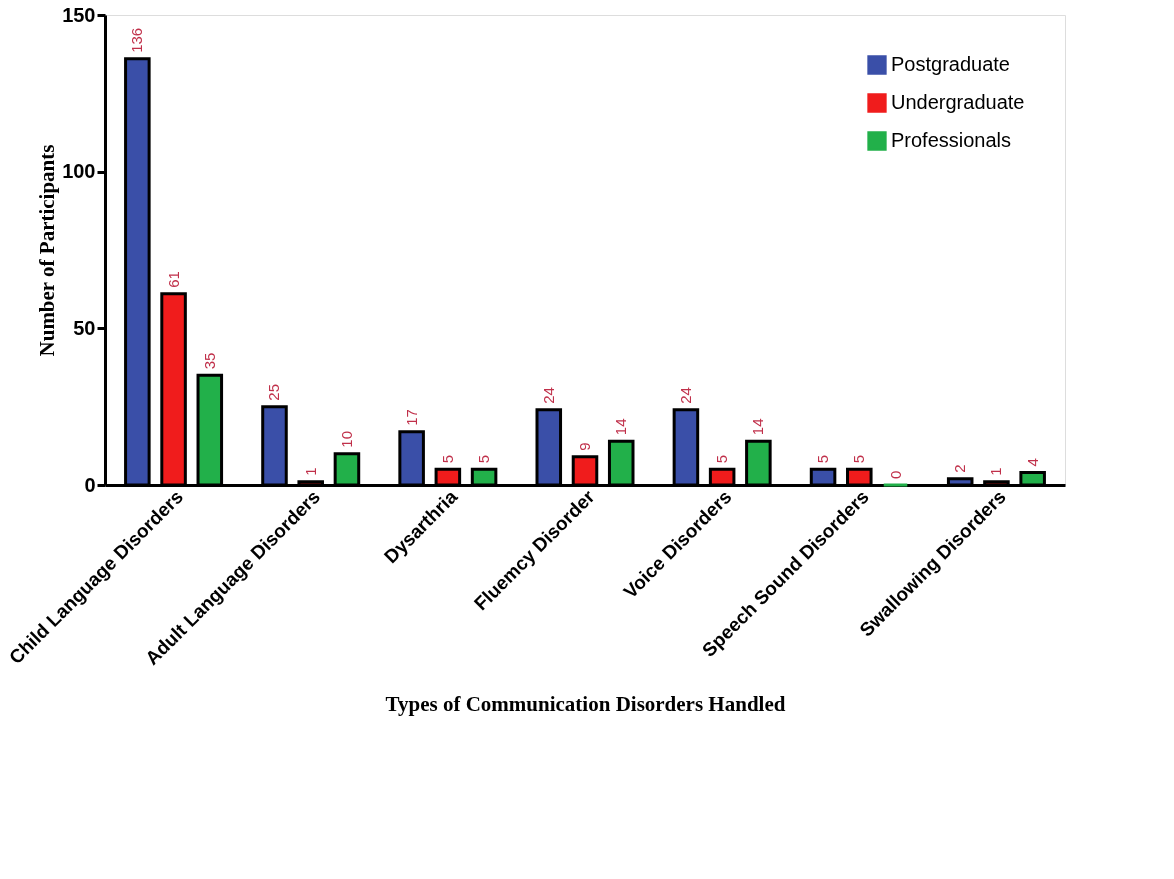  Describe the element at coordinates (173, 279) in the screenshot. I see `data-label: 61` at that location.